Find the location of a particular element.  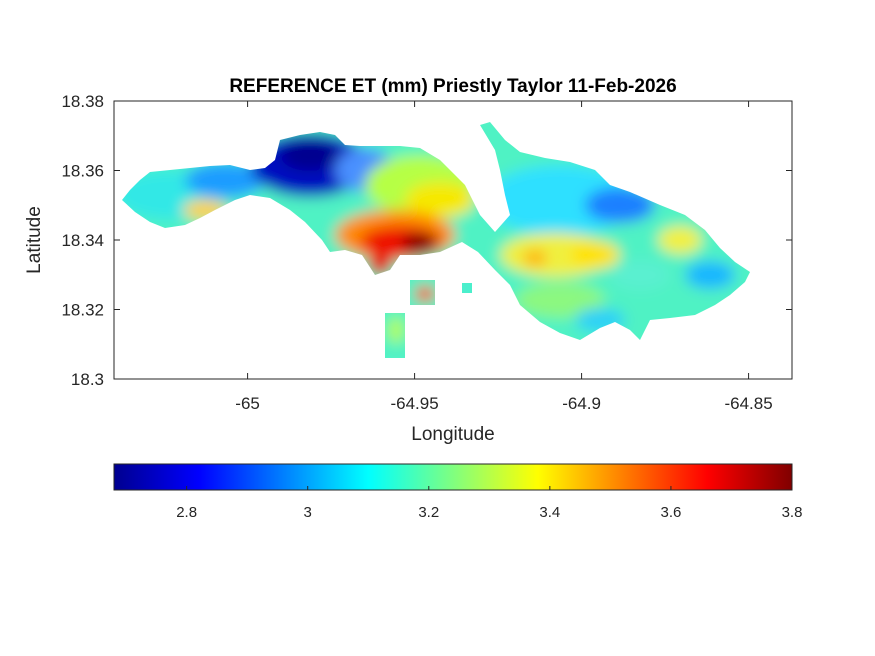

colorbar-tick-label: 3.6 is located at coordinates (670, 512).